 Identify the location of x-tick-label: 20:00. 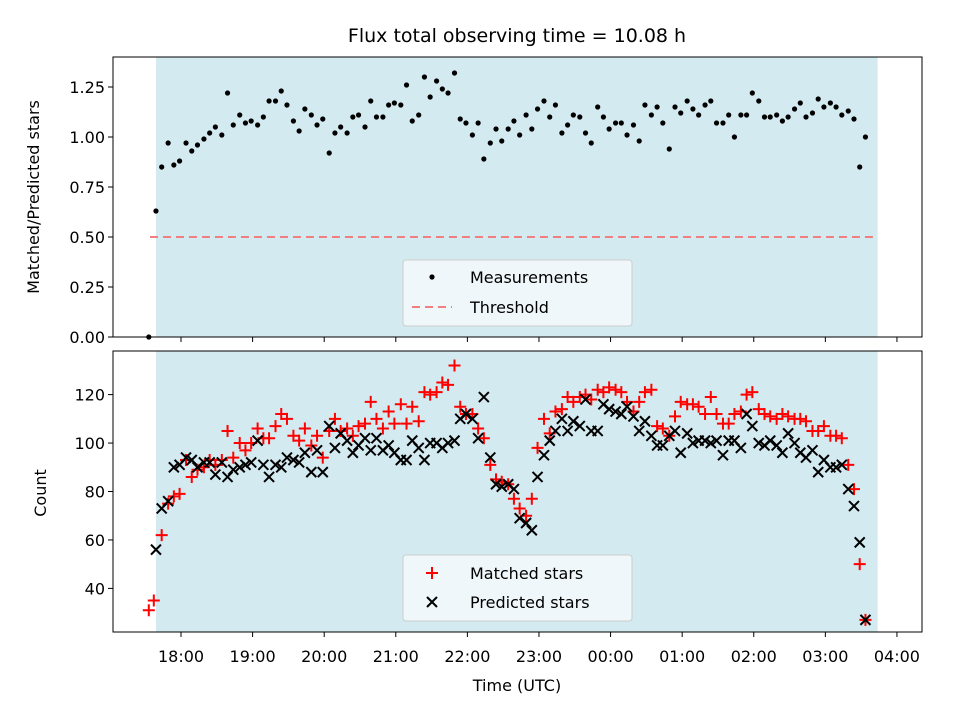
(324, 656).